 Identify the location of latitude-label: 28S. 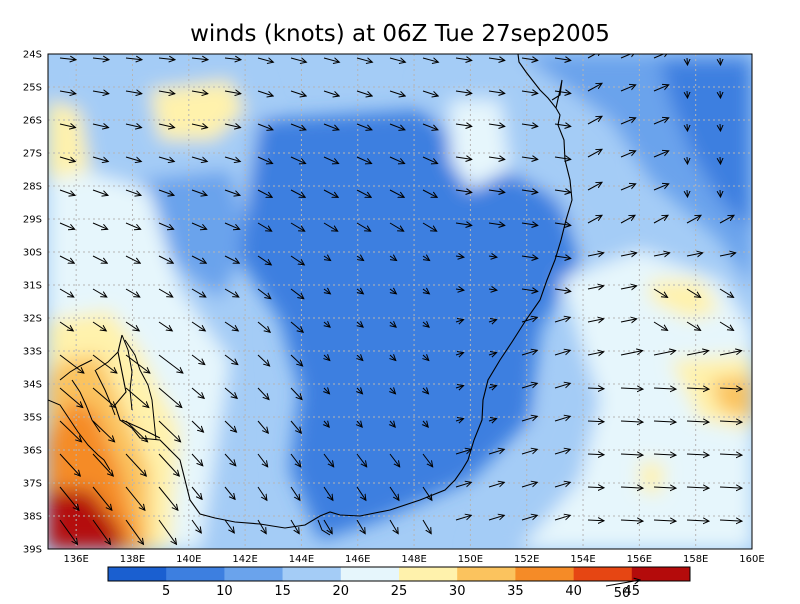
(32, 187).